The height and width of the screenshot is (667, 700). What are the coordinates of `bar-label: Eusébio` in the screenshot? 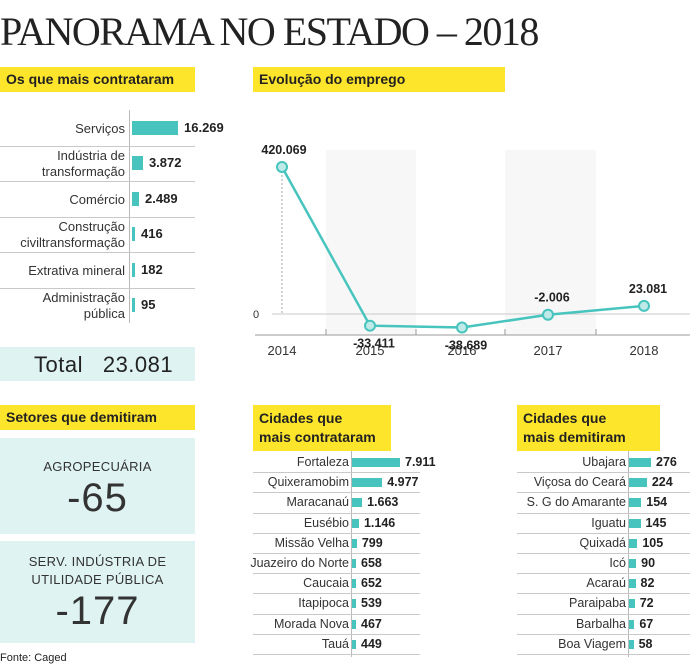 It's located at (326, 522).